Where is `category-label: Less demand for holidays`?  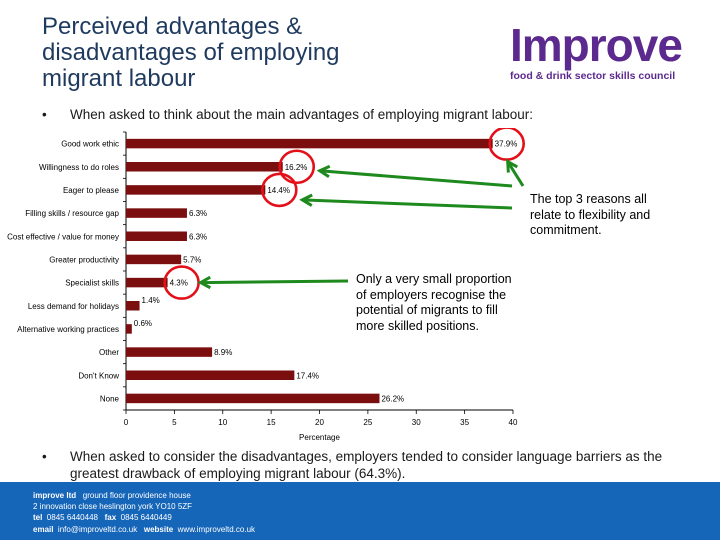
category-label: Less demand for holidays is located at coordinates (73, 306).